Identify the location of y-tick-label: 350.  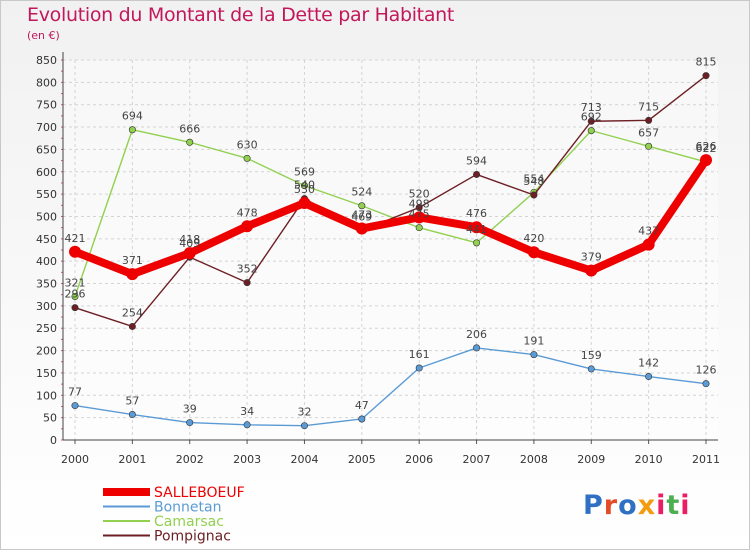
(46, 284).